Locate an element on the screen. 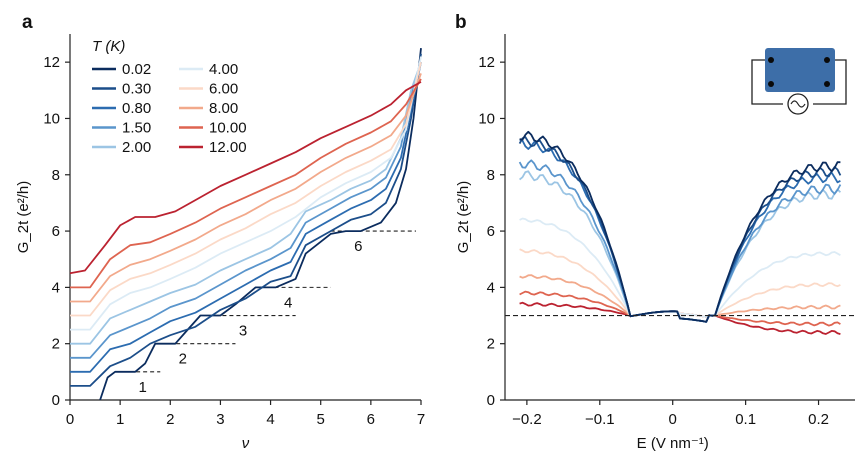 The width and height of the screenshot is (865, 459). legend-label: 12.00 is located at coordinates (228, 147).